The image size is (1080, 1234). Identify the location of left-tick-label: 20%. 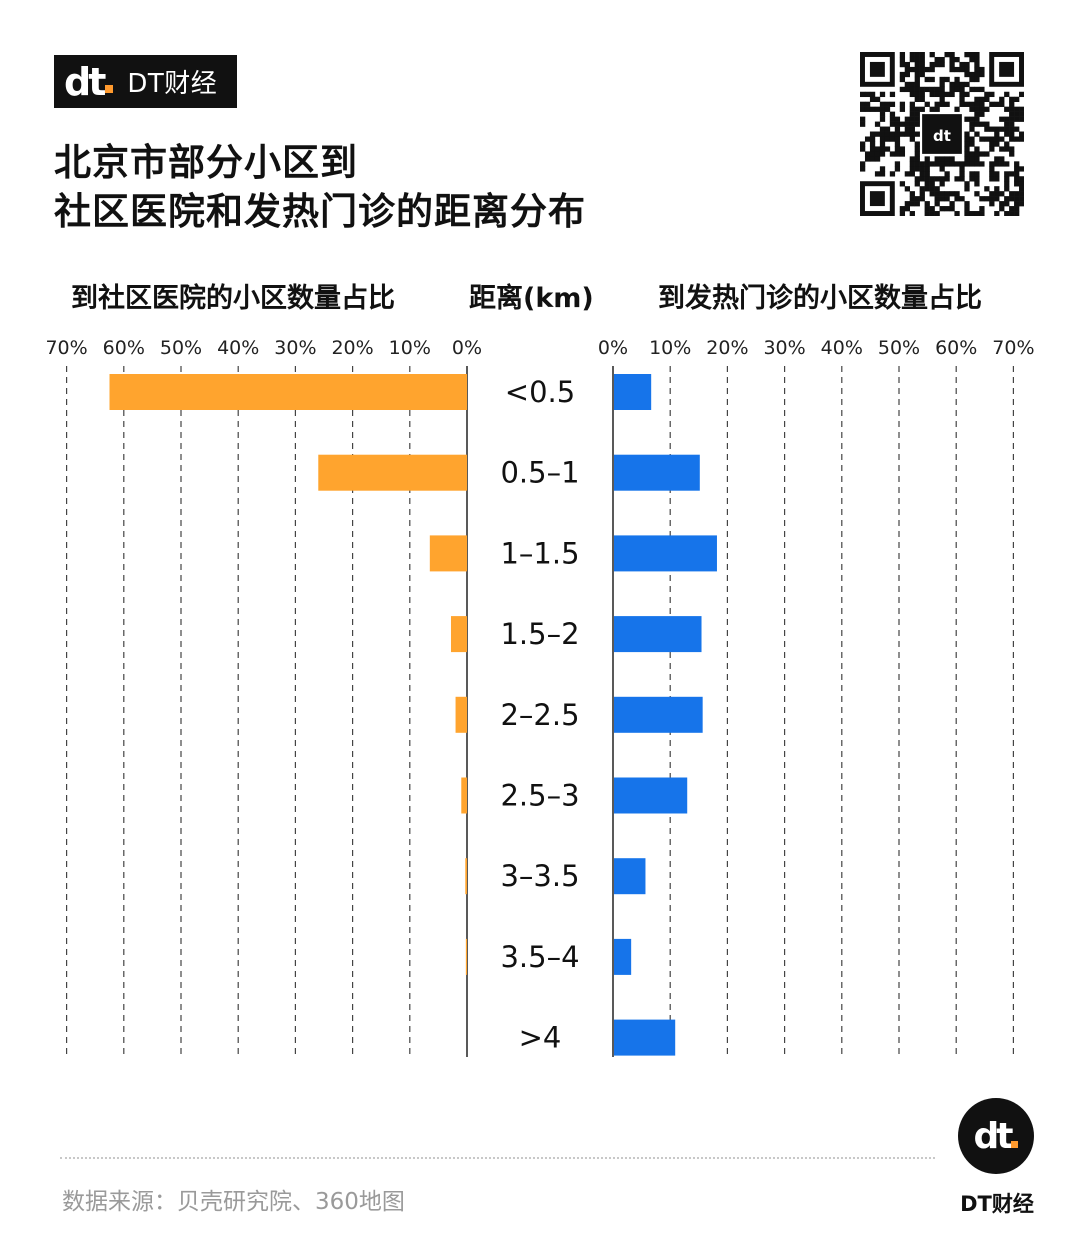
(352, 348).